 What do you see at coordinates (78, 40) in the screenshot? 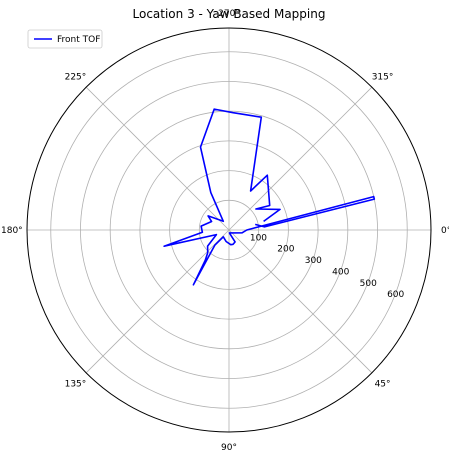
I see `legend-label: Front TOF` at bounding box center [78, 40].